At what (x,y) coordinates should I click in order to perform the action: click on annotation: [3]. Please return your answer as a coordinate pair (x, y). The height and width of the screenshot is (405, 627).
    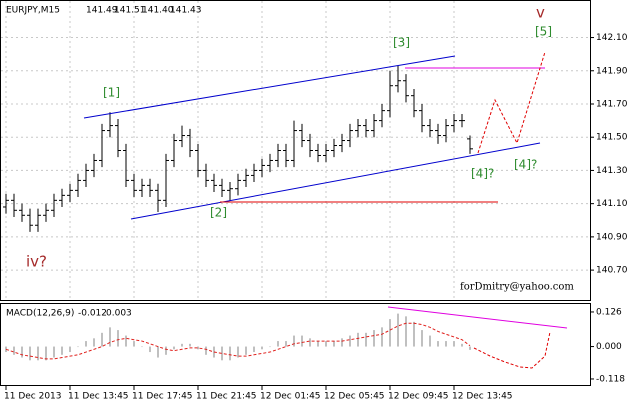
    Looking at the image, I should click on (401, 43).